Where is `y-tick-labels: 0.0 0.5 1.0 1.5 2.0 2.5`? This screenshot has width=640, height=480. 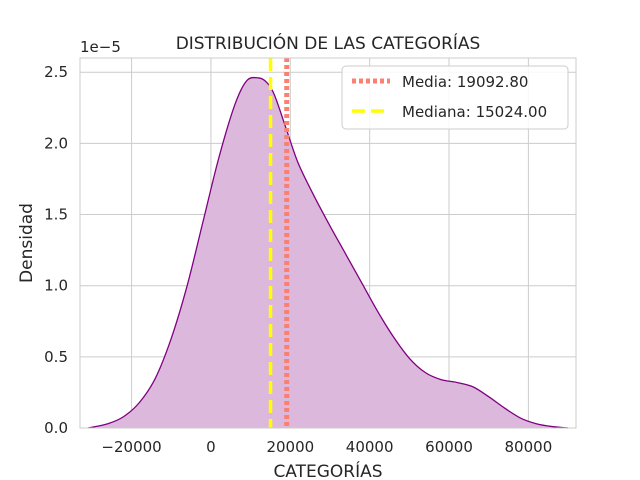
y-tick-labels: 0.0 0.5 1.0 1.5 2.0 2.5 is located at coordinates (56, 250).